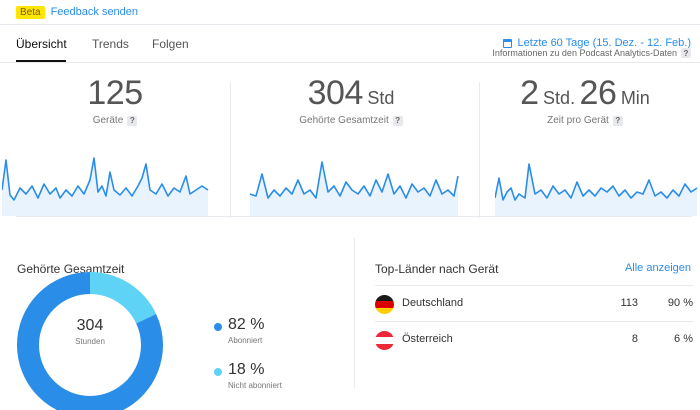 This screenshot has width=700, height=410. What do you see at coordinates (255, 385) in the screenshot?
I see `legend-unsubscribed-label: Nicht abonniert` at bounding box center [255, 385].